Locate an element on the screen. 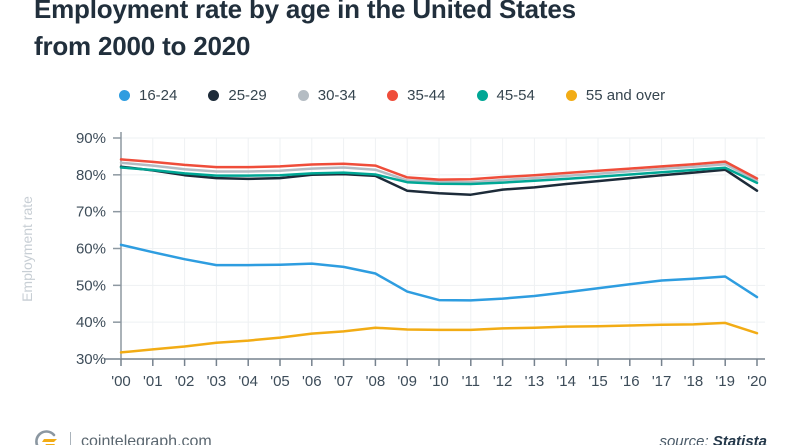  x-tick-label: '10 is located at coordinates (439, 381).